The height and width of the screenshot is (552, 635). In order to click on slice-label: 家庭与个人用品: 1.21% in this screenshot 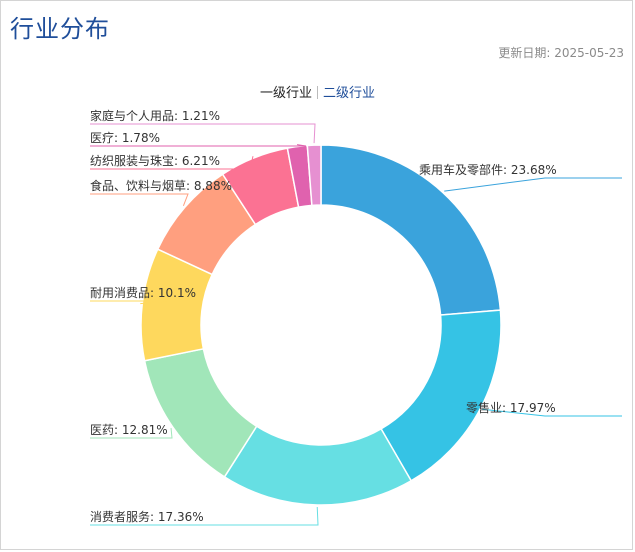, I will do `click(155, 115)`.